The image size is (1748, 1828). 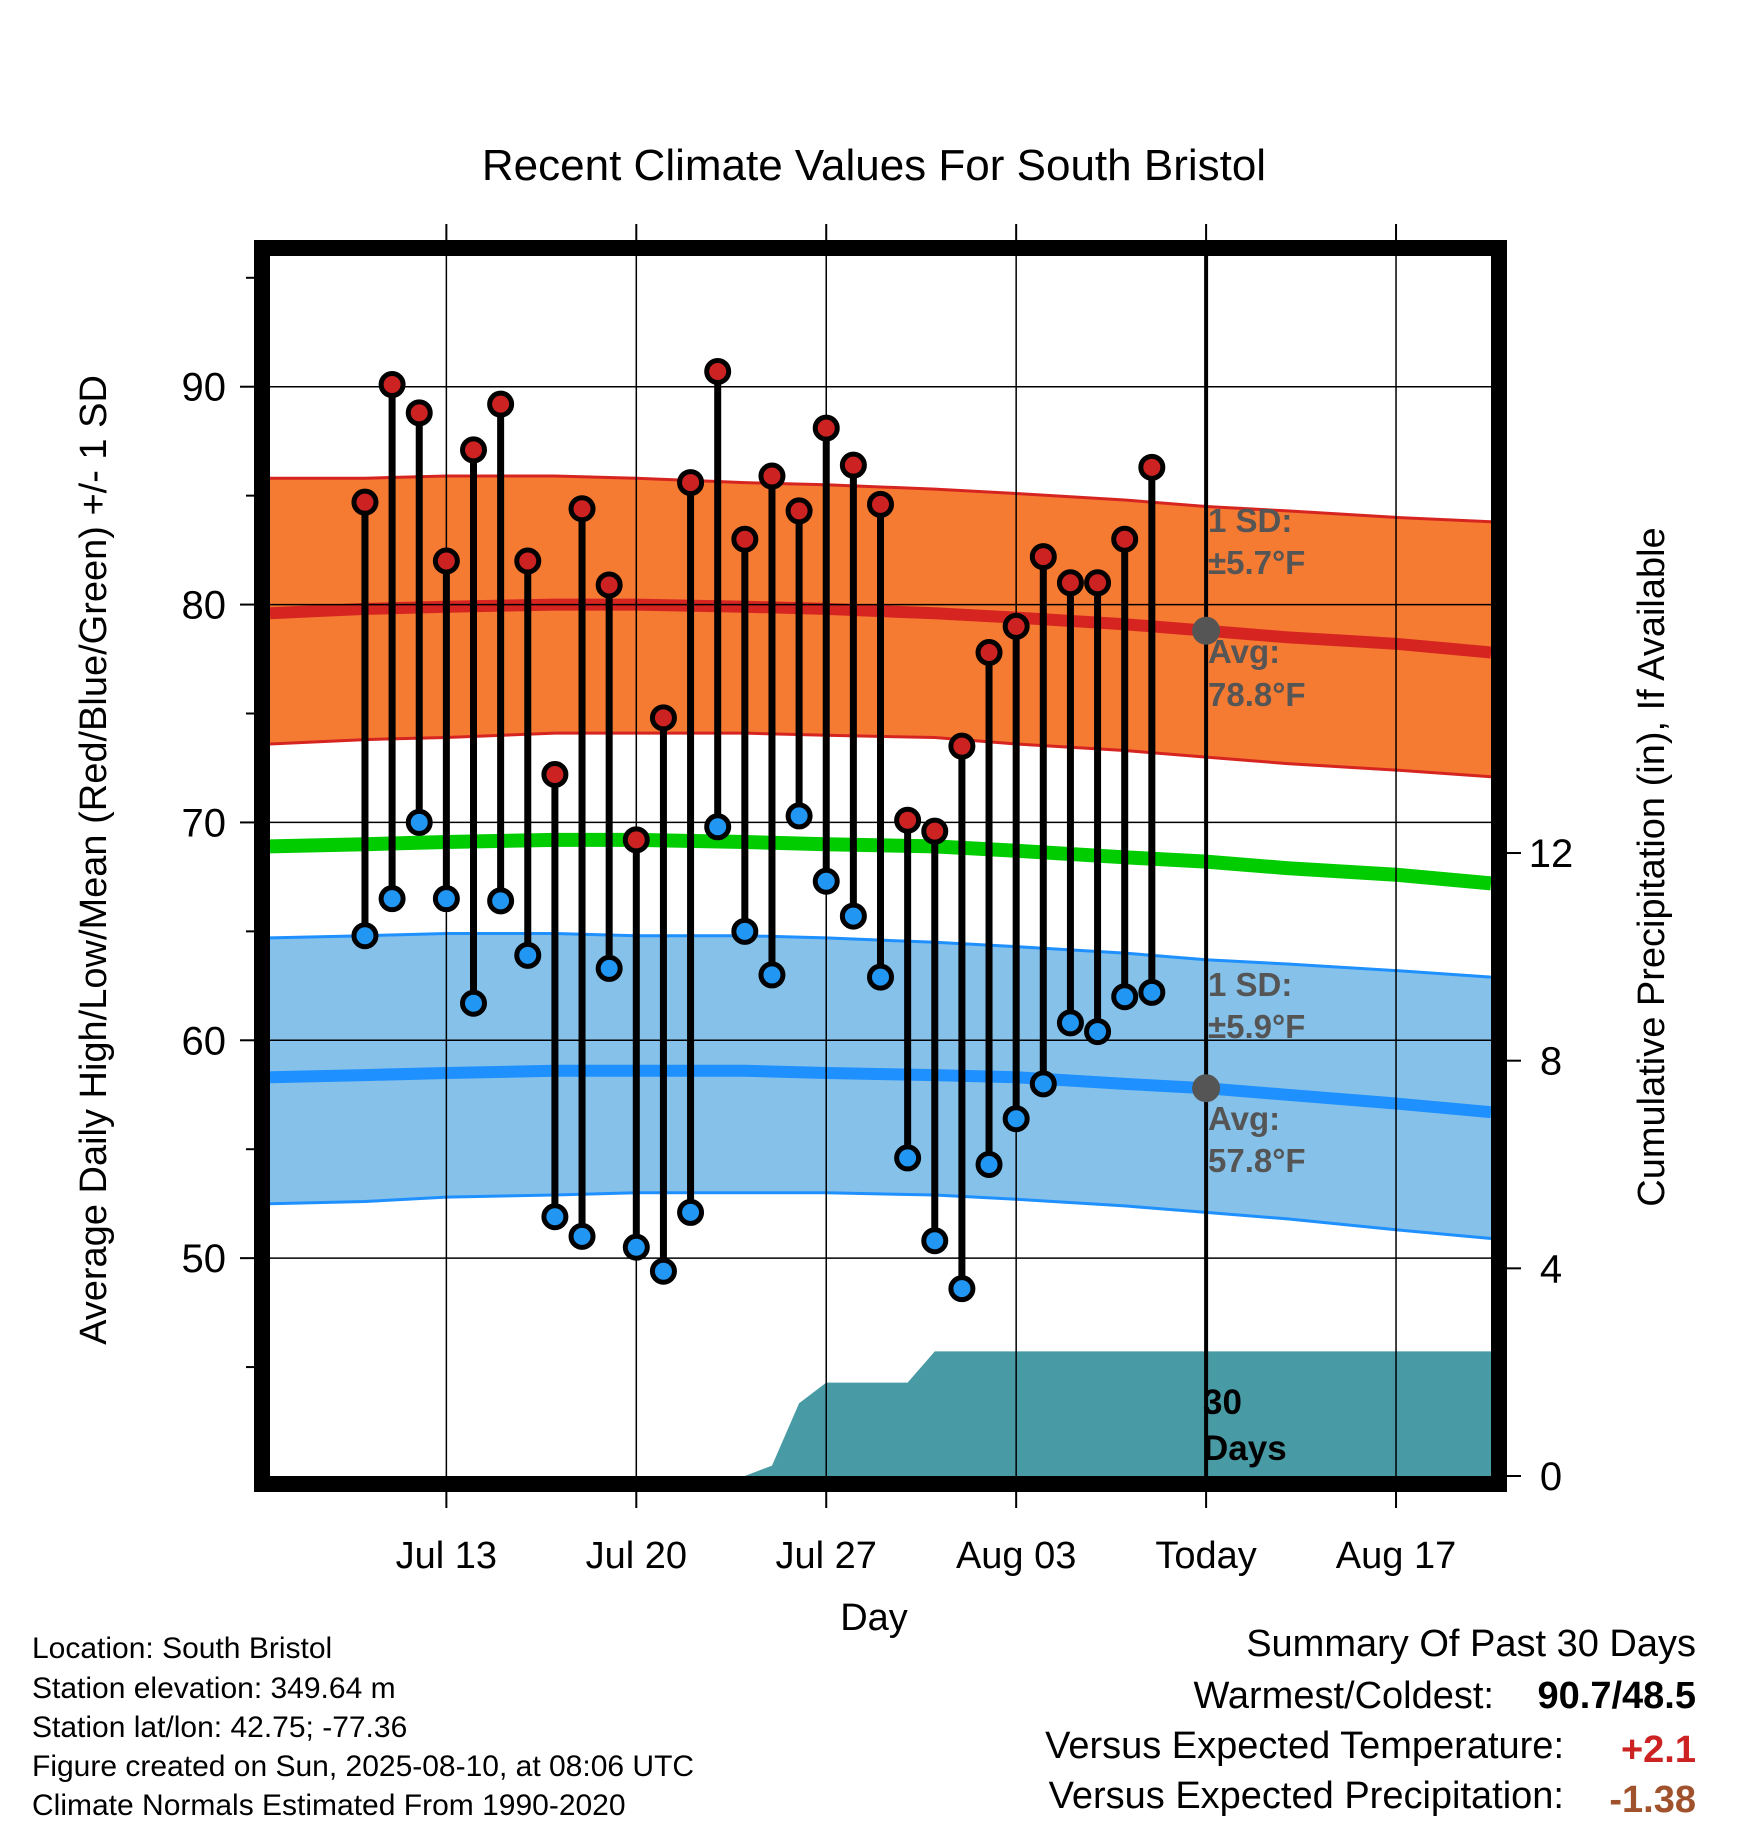 What do you see at coordinates (1244, 651) in the screenshot?
I see `high-avg-label: Avg:` at bounding box center [1244, 651].